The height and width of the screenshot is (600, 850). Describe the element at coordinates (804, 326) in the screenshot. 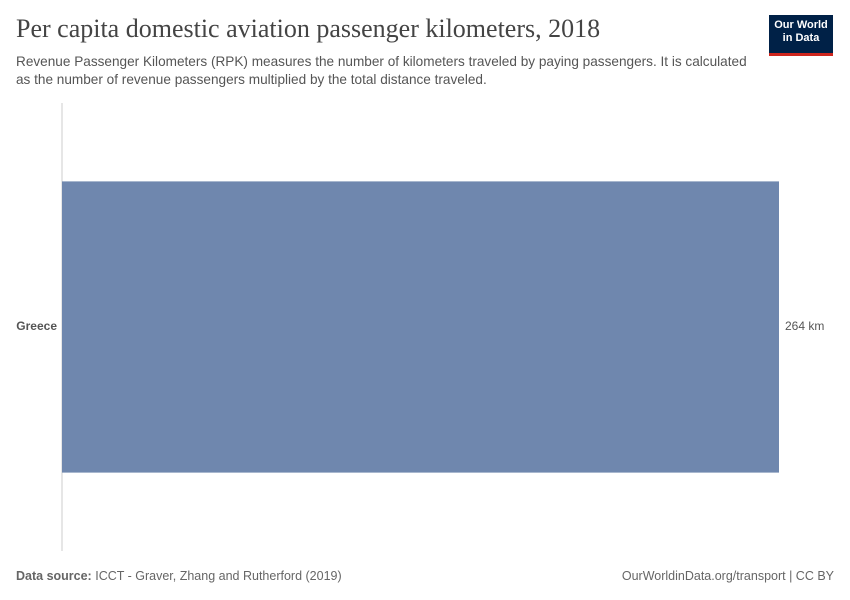

I see `value-label: 264 km` at that location.